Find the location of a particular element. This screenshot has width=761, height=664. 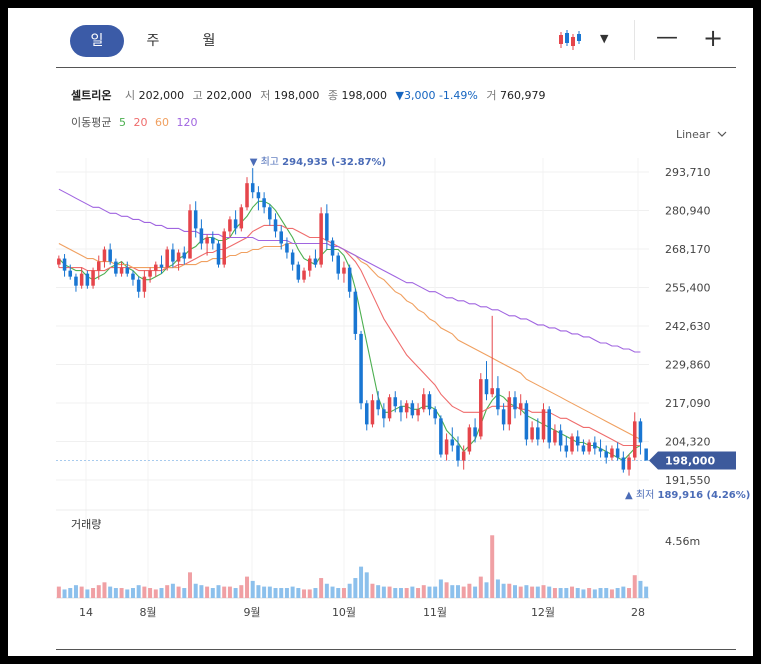

time-tick-label: 9월 is located at coordinates (251, 612).